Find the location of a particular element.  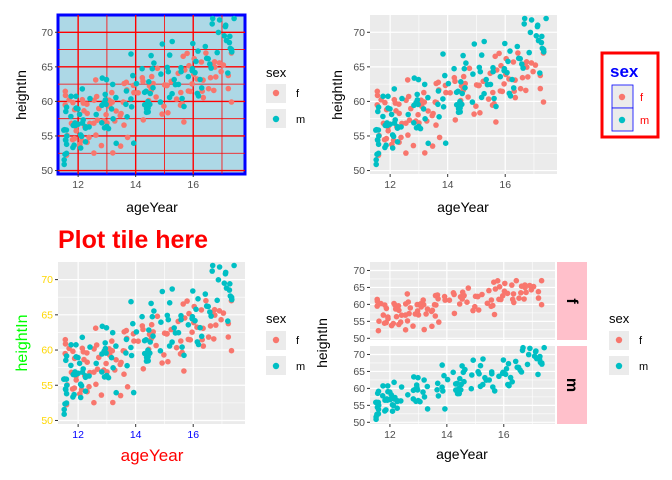

legend-label-f-bottom-right: f is located at coordinates (641, 341).